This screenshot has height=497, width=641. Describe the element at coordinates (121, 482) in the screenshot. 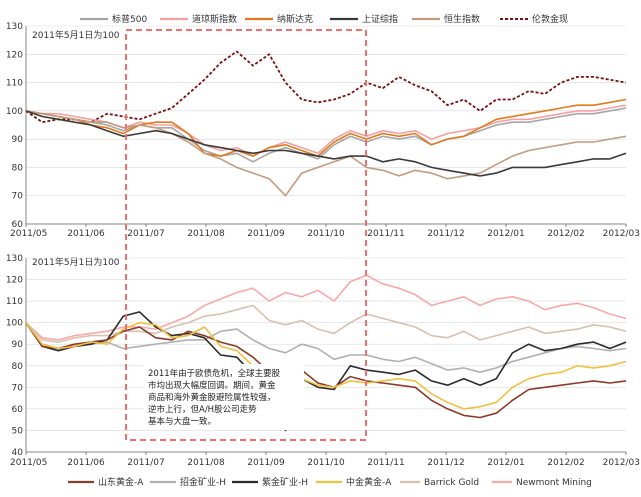

I see `legend-label-shandong: 山东黄金-A` at that location.